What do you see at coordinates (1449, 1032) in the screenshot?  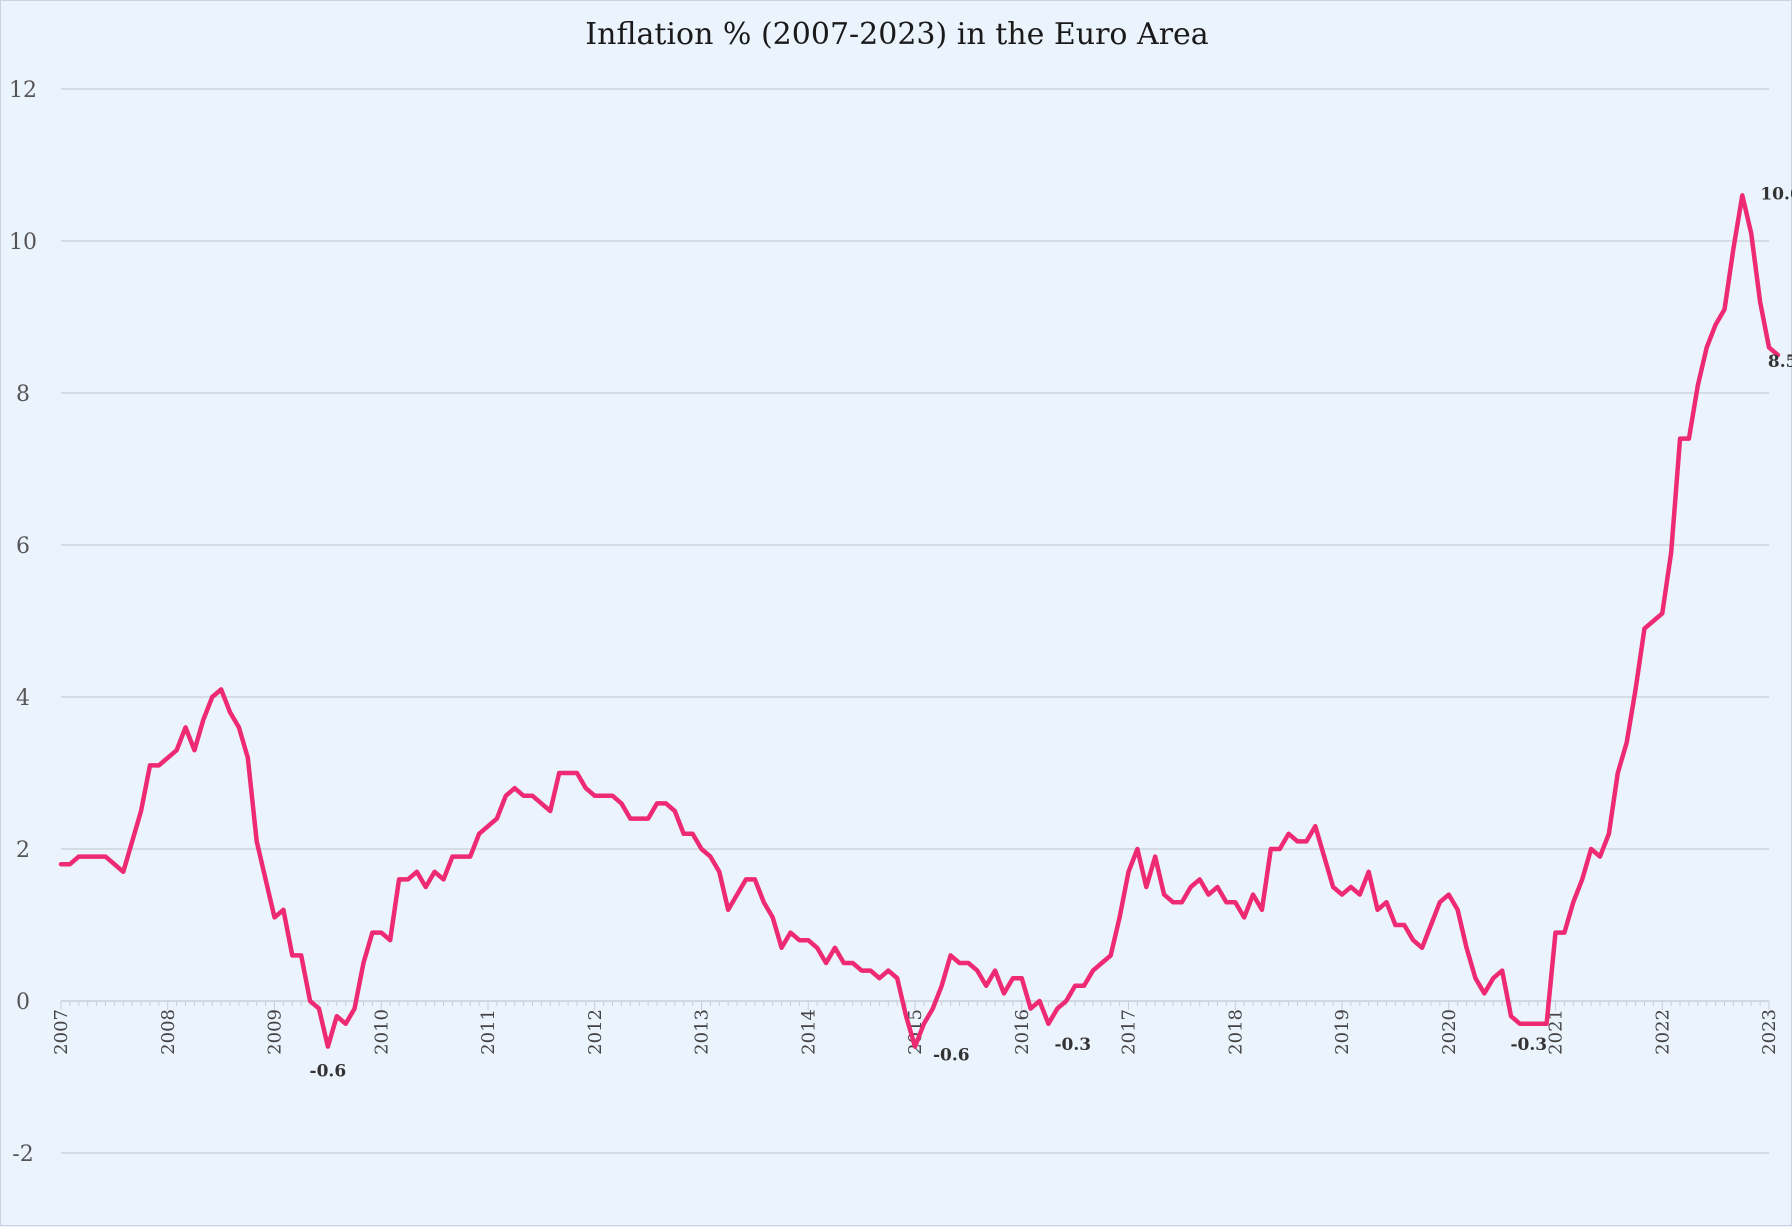 I see `x-tick-label: 2020` at bounding box center [1449, 1032].